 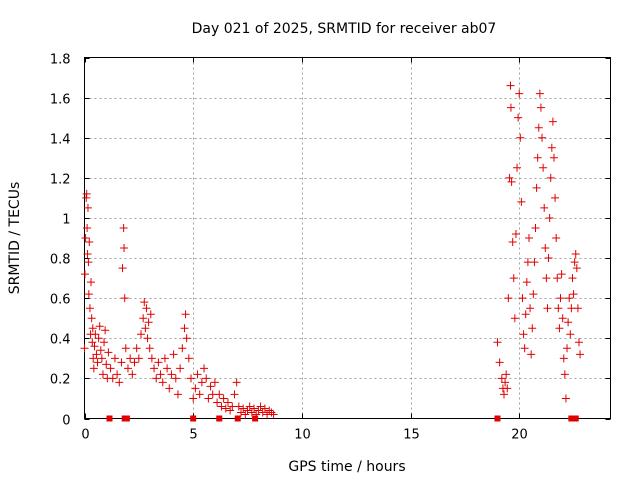 I want to click on y-tick-label: 0.6, so click(x=60, y=300).